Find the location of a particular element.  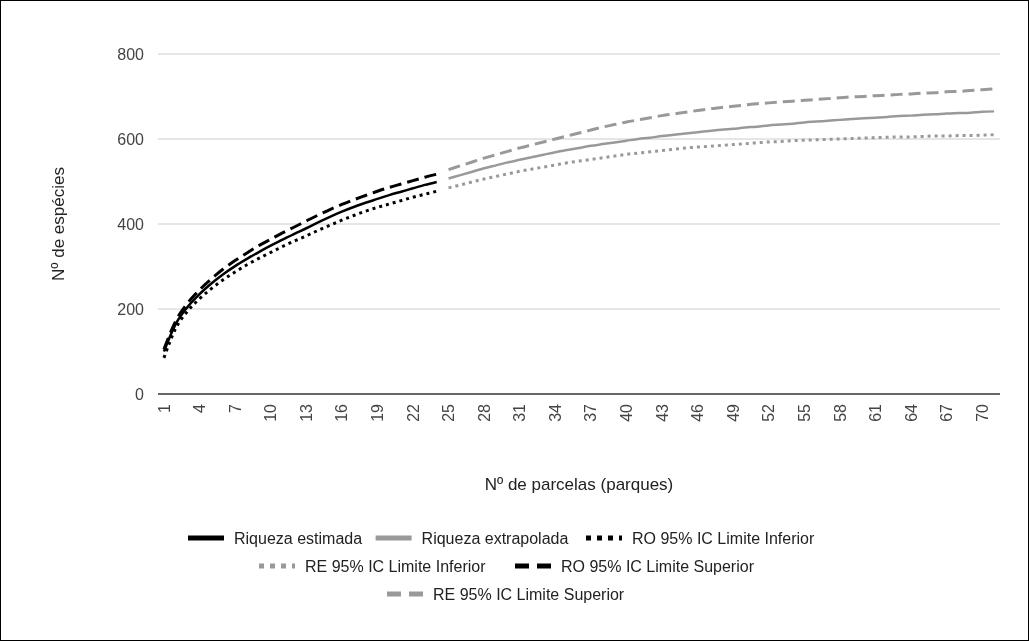

x-tick-label: 52 is located at coordinates (769, 412).